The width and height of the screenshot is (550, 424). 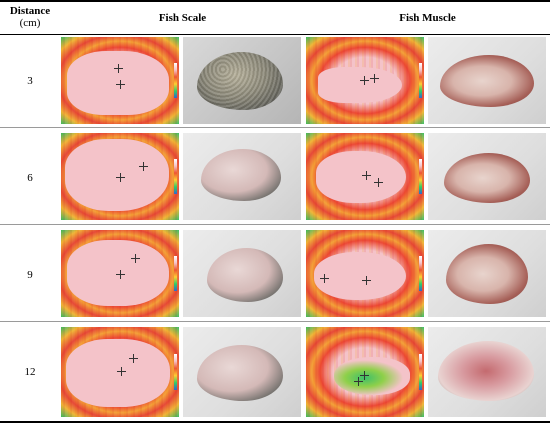 What do you see at coordinates (275, 34) in the screenshot?
I see `header-rule` at bounding box center [275, 34].